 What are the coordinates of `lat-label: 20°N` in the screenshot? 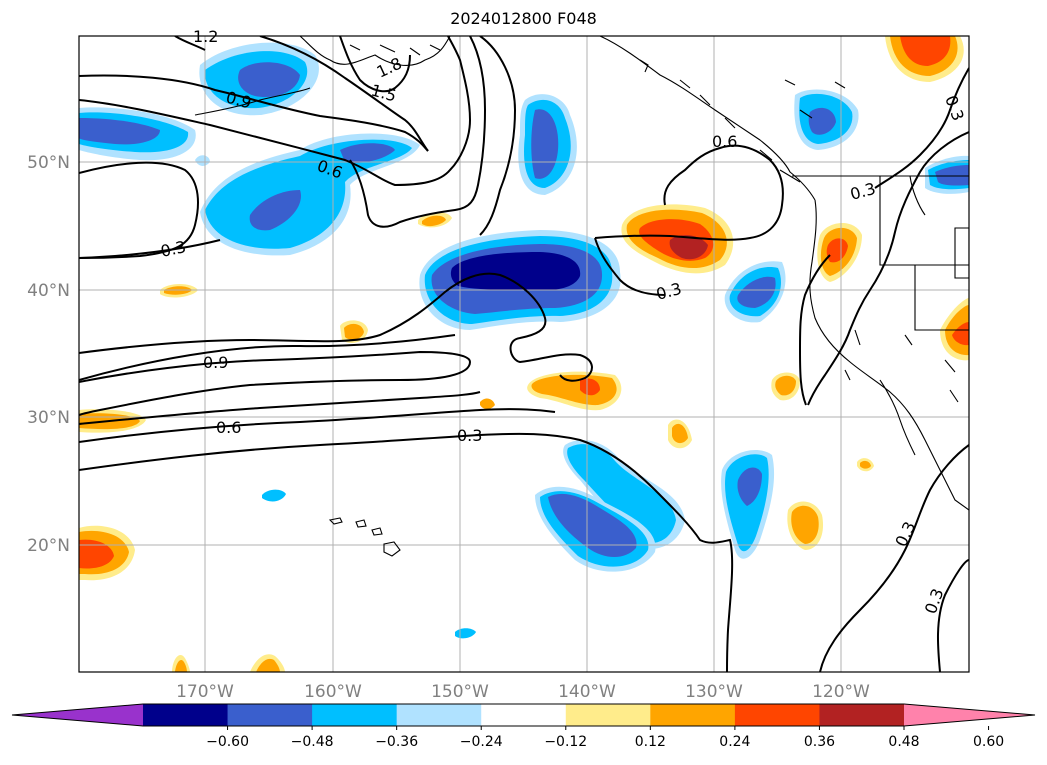 It's located at (48, 546).